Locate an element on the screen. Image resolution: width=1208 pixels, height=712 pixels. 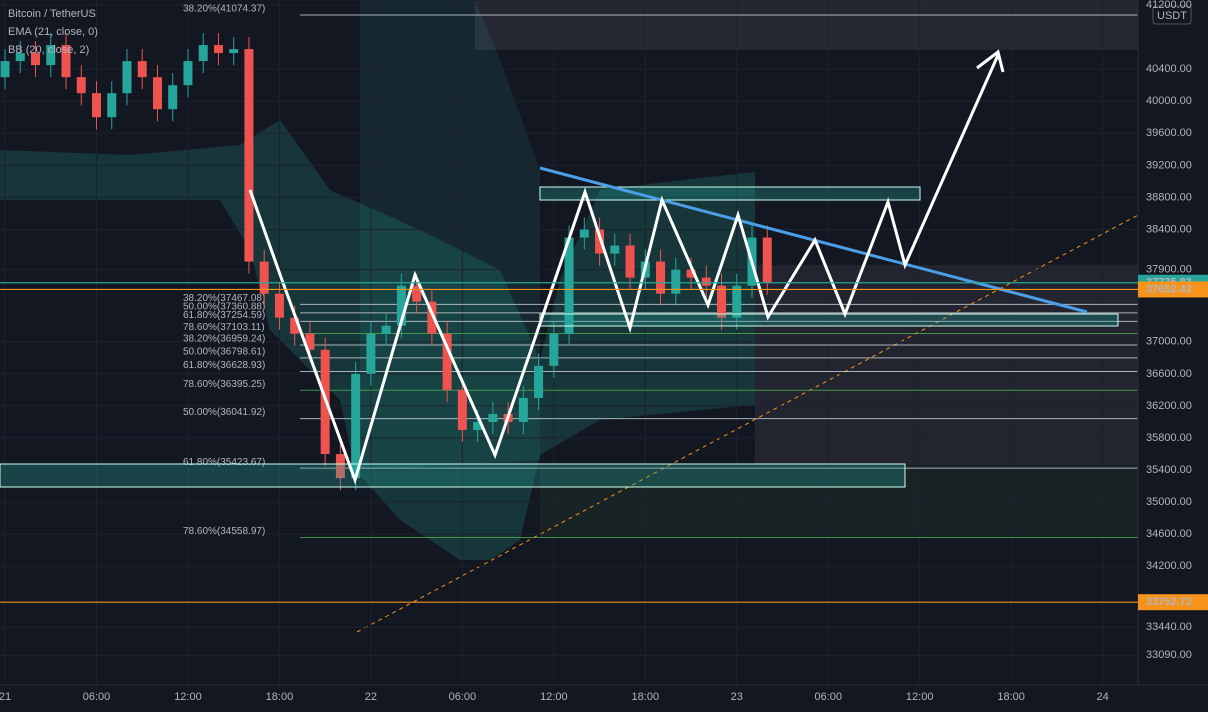
y-tick-label: 35800.00 is located at coordinates (1169, 438).